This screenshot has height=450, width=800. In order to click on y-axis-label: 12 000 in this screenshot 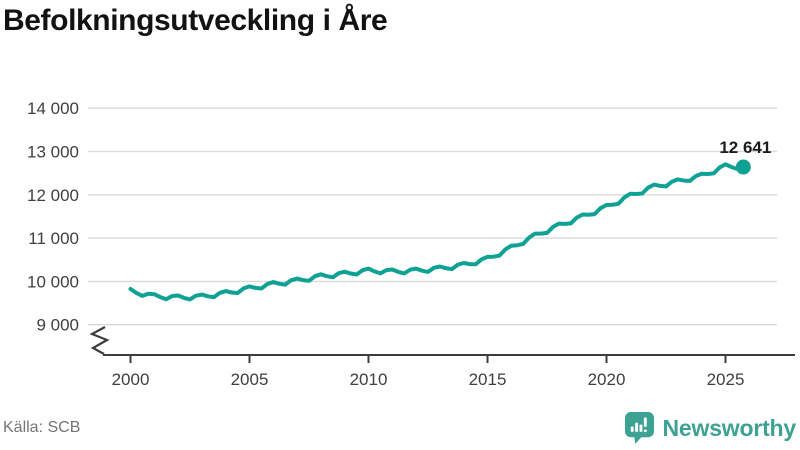, I will do `click(53, 195)`.